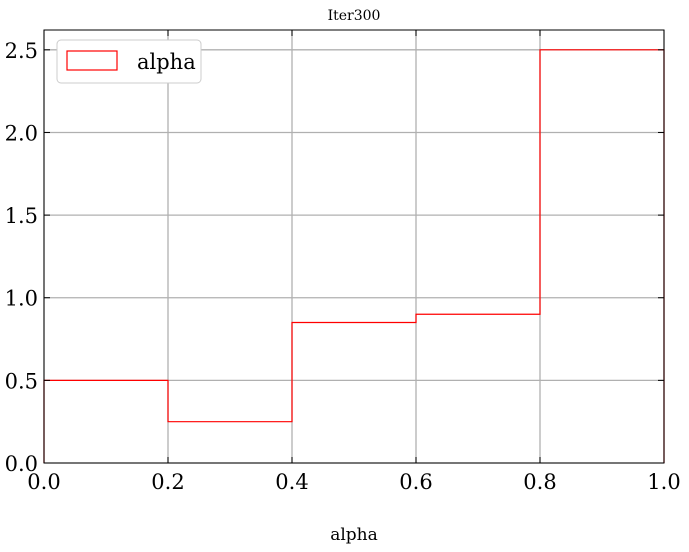 The width and height of the screenshot is (689, 552). Describe the element at coordinates (353, 482) in the screenshot. I see `x-tick-labels: 0.0 0.2 0.4 0.6 0.8 1.0` at that location.